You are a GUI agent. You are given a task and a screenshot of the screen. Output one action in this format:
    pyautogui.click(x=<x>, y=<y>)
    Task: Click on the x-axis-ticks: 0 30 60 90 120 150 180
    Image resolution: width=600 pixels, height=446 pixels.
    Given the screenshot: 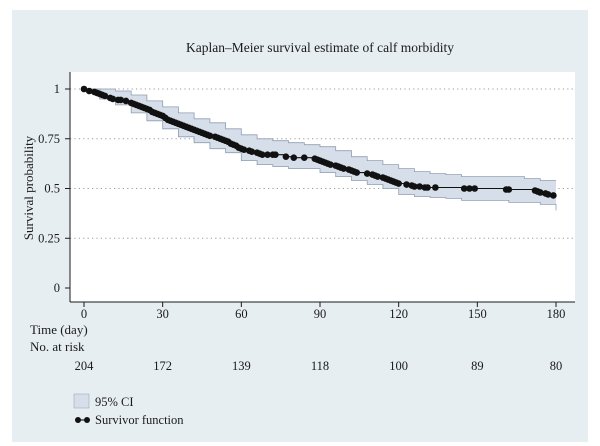 What is the action you would take?
    pyautogui.click(x=323, y=311)
    